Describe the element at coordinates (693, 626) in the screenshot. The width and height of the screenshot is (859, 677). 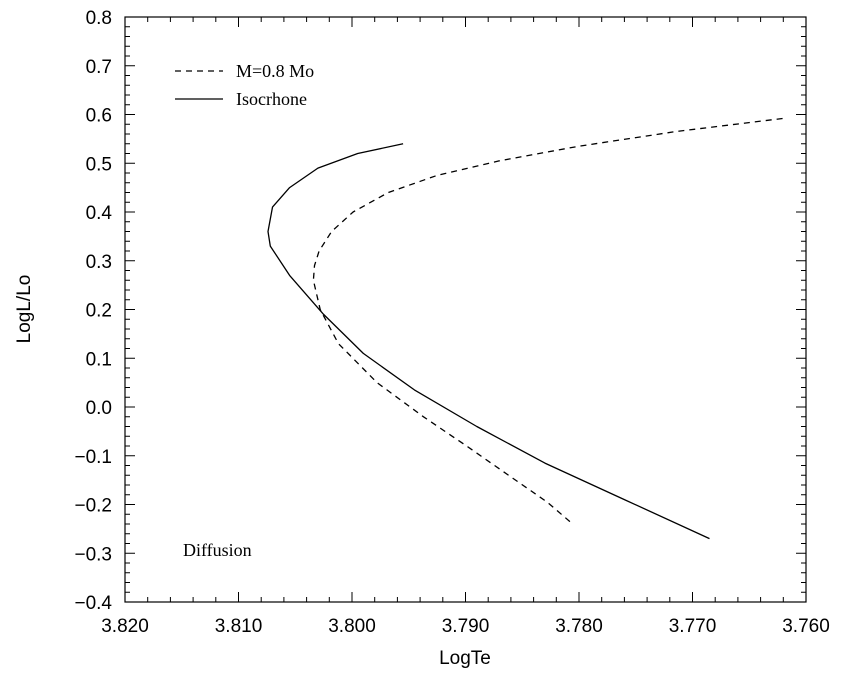
I see `x-tick-label: 3.770` at that location.